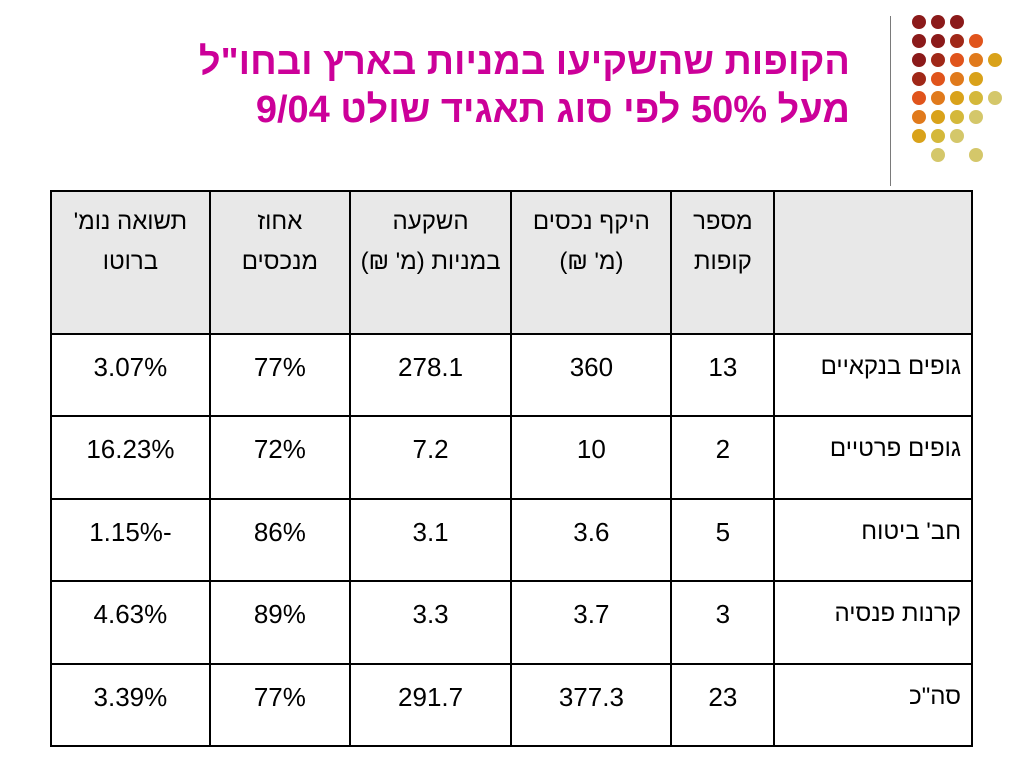  What do you see at coordinates (957, 88) in the screenshot?
I see `decorative-dots-icon` at bounding box center [957, 88].